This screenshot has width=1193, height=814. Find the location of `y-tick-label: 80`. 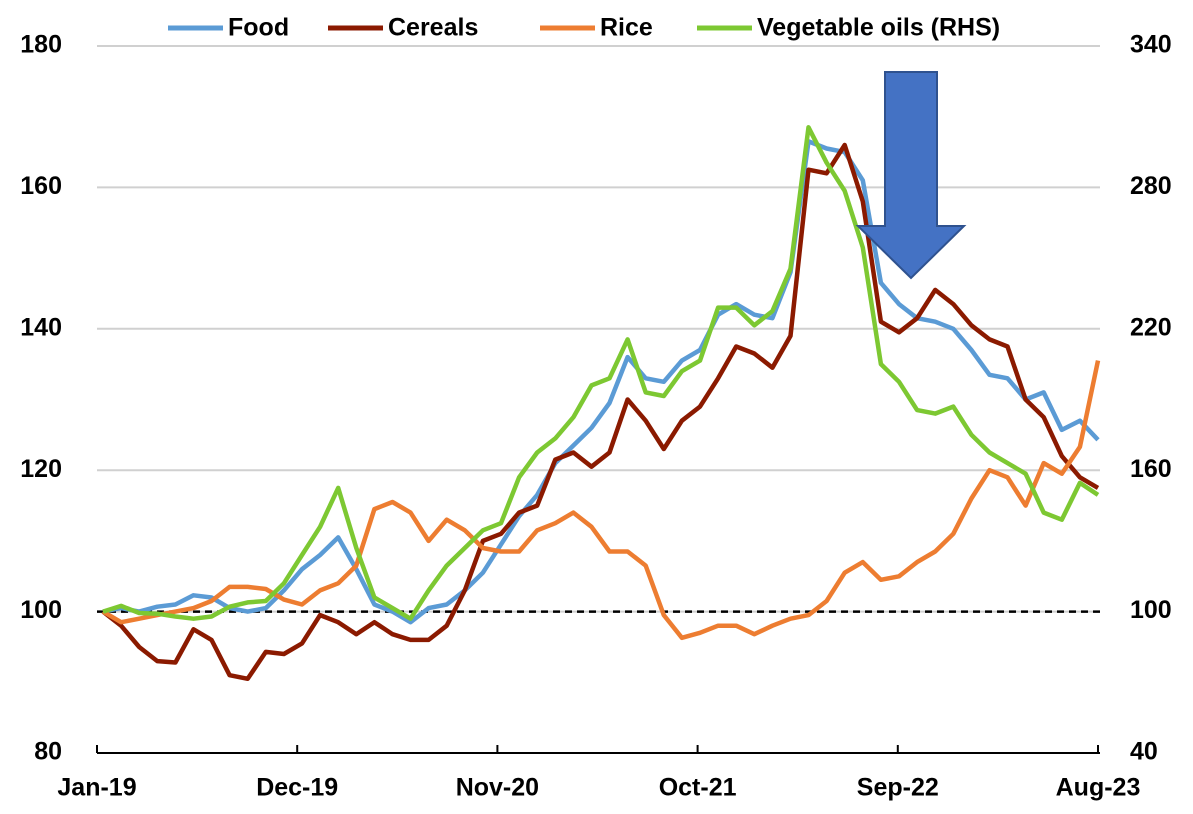

y-tick-label: 80 is located at coordinates (48, 752).